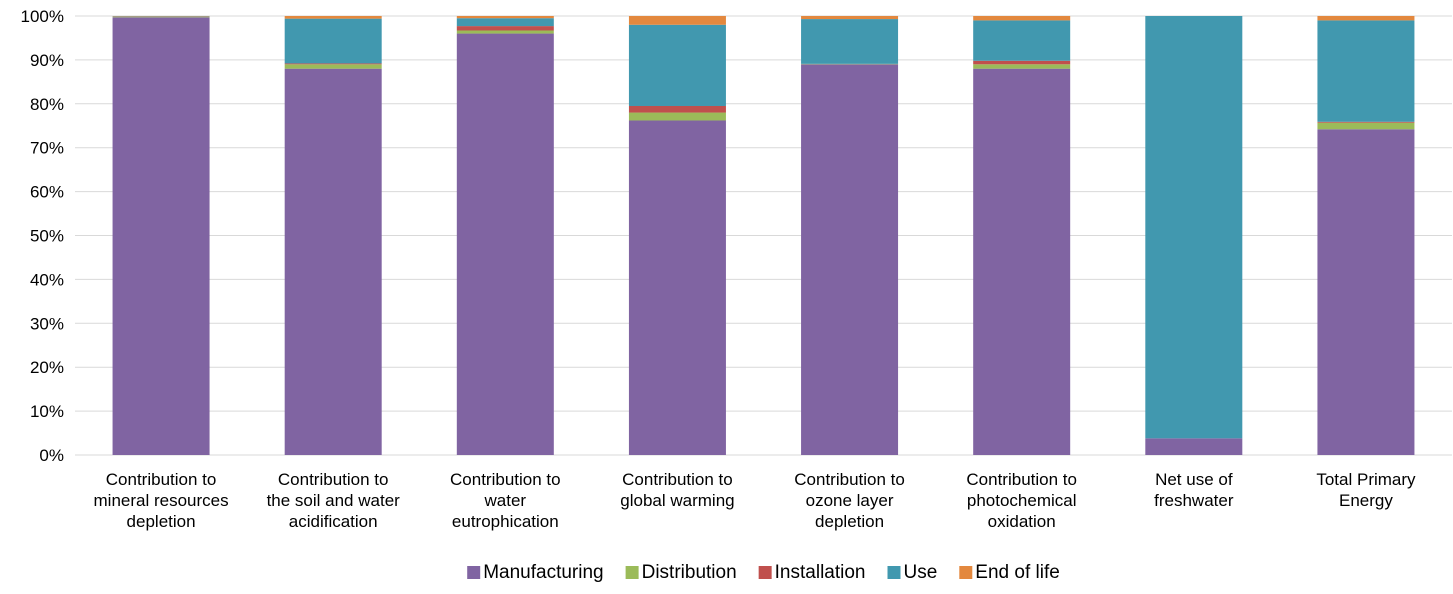 This screenshot has width=1453, height=594. Describe the element at coordinates (47, 323) in the screenshot. I see `y-tick-label-30: 30%` at that location.